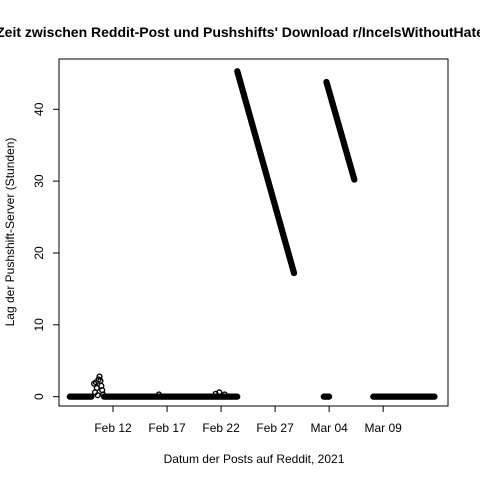  I want to click on y-tick-label: 20, so click(39, 253).